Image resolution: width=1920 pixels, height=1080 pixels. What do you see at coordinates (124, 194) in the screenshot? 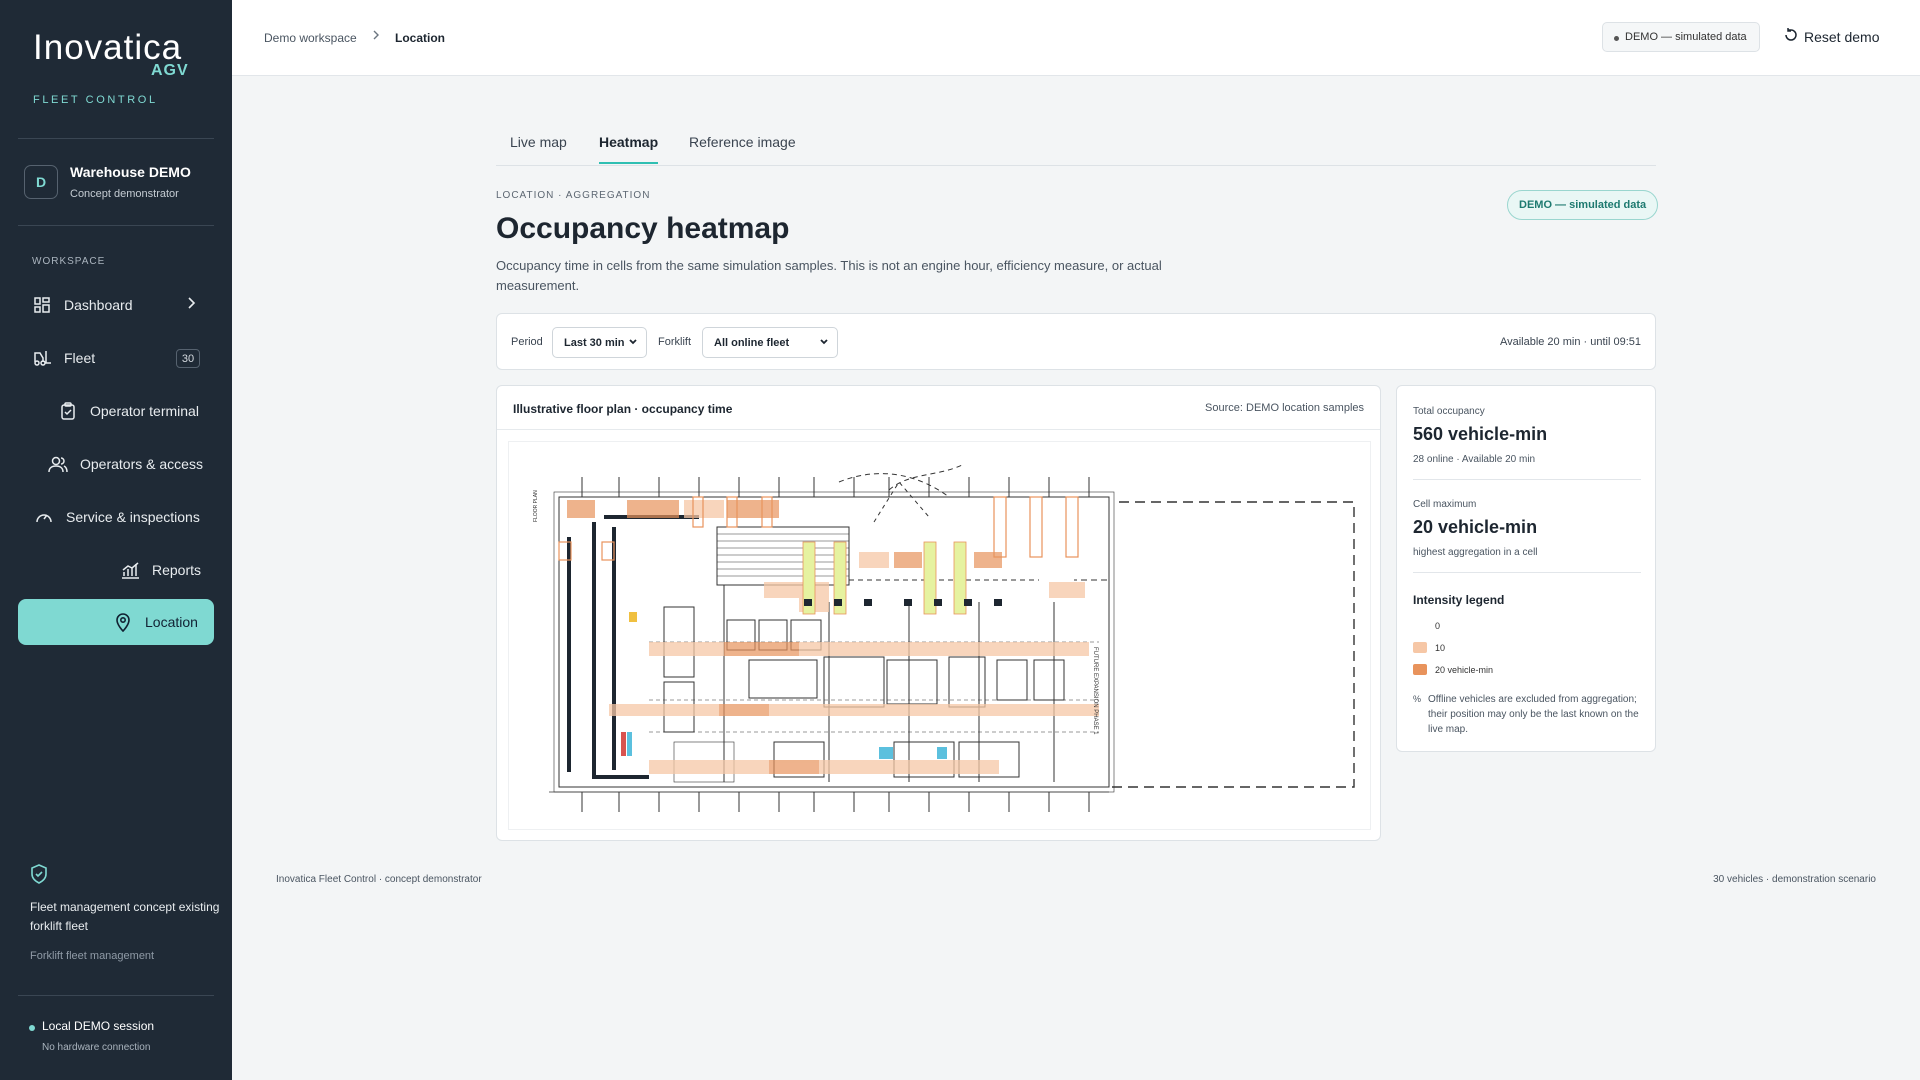
I see `workspace-subtitle: Concept demonstrator` at bounding box center [124, 194].